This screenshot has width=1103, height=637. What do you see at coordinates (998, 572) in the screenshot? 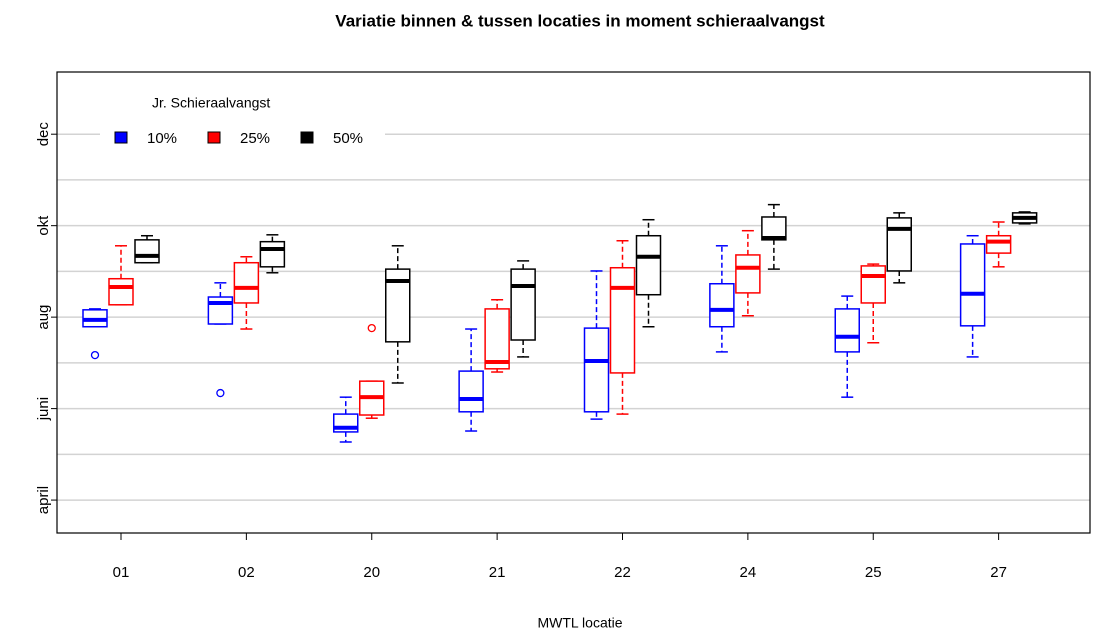
I see `x-tick-label: 27` at bounding box center [998, 572].